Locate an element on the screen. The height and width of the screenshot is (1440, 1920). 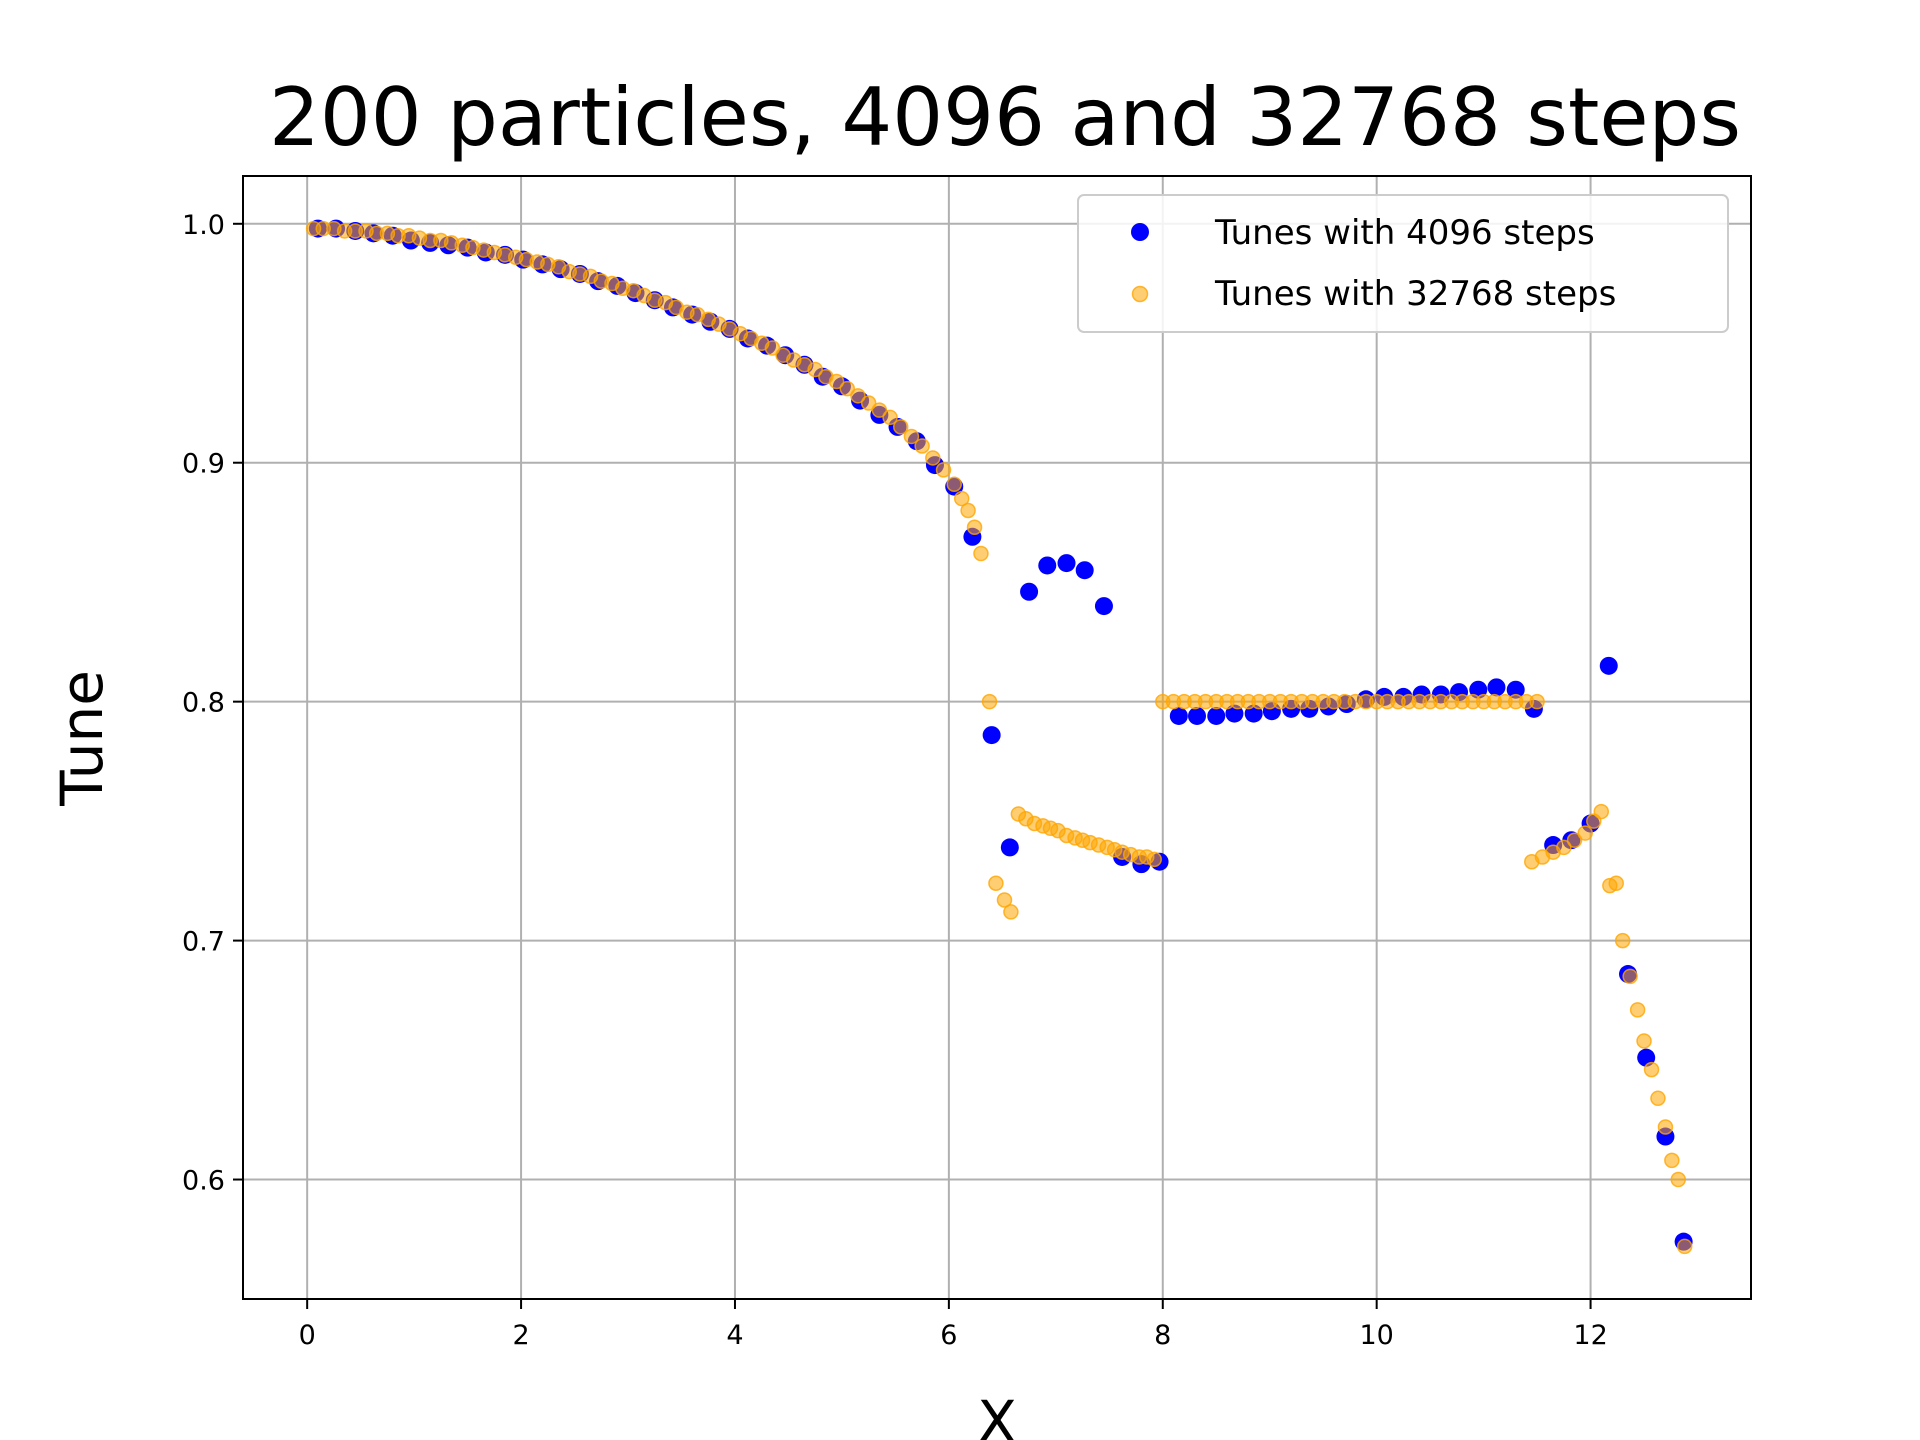
legend-label-4096: Tunes with 4096 steps is located at coordinates (1404, 233).